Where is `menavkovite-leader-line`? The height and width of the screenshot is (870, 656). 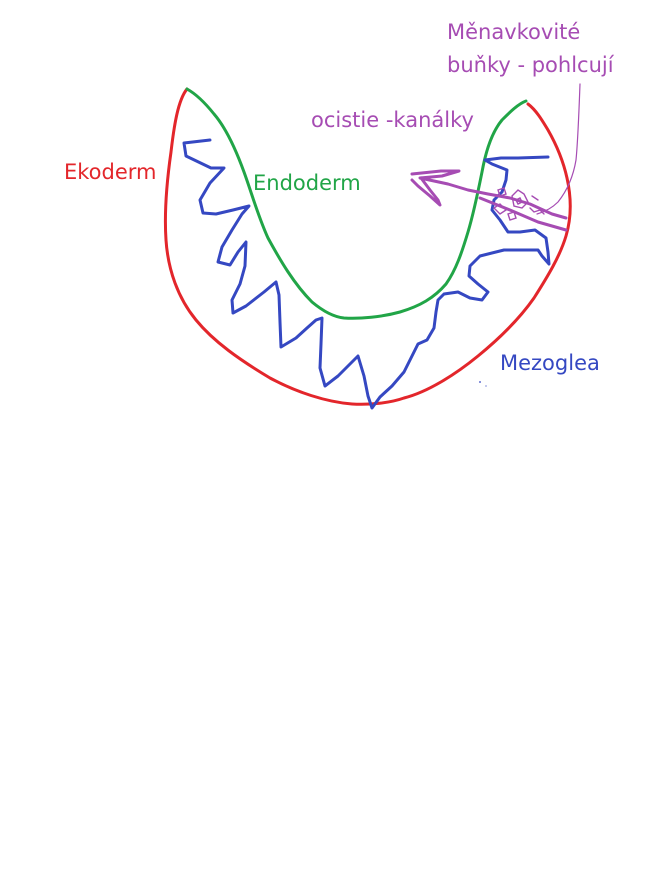
menavkovite-leader-line is located at coordinates (558, 149).